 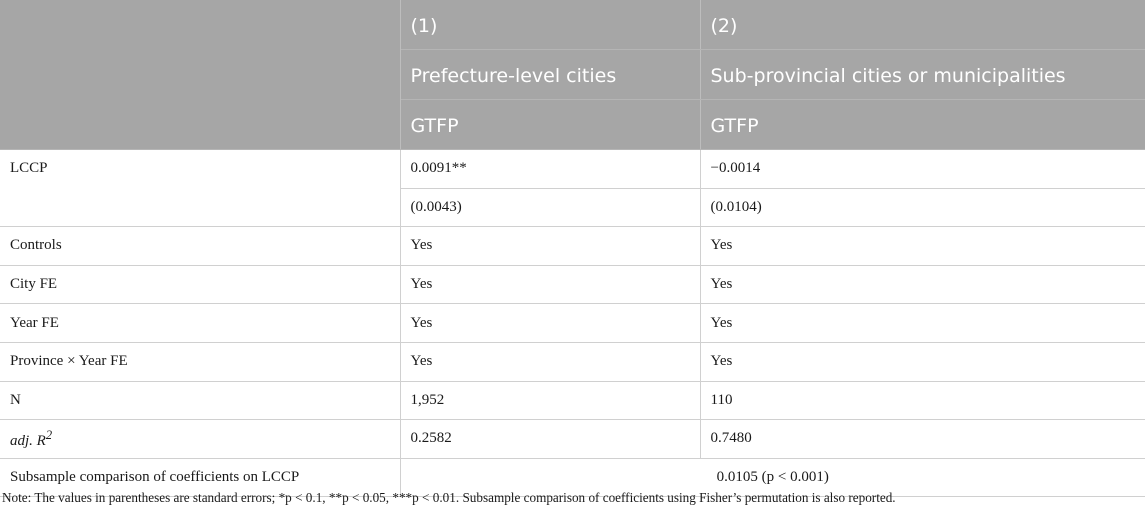 I want to click on table-row: Province × Year FE Yes Yes, so click(x=572, y=361).